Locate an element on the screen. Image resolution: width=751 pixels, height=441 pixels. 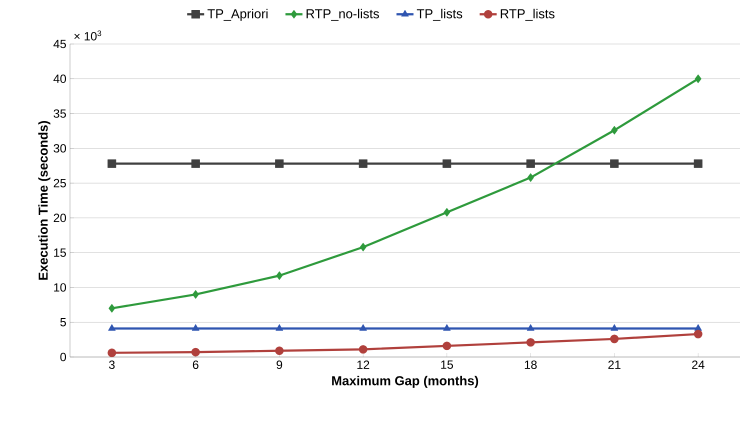
x-tick-label: 24 is located at coordinates (698, 364).